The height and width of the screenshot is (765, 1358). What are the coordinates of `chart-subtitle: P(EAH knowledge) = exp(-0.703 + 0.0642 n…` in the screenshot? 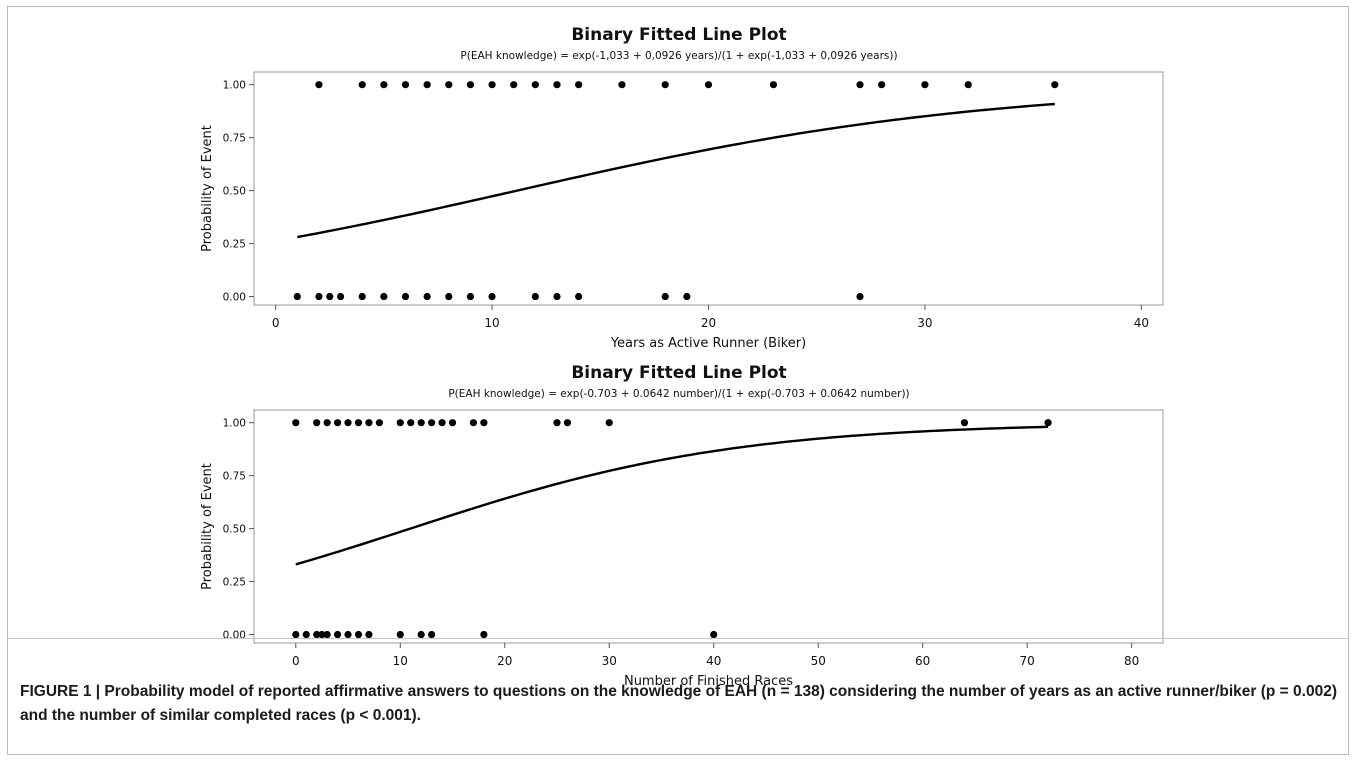 It's located at (678, 394).